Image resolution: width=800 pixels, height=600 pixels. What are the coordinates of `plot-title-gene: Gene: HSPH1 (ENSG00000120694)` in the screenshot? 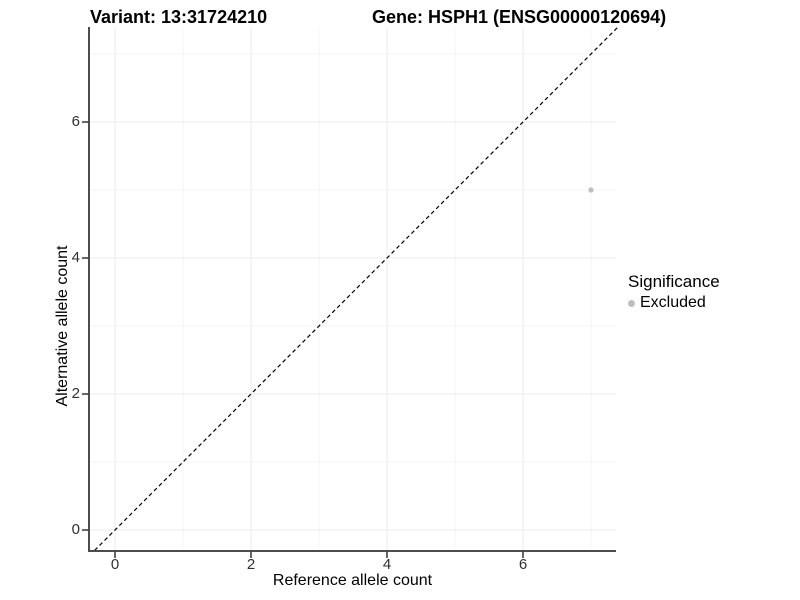 It's located at (519, 17).